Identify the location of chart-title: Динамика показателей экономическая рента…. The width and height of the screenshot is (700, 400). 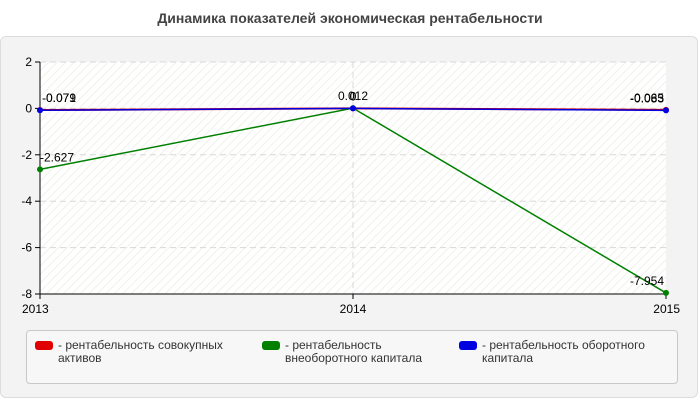
(350, 18).